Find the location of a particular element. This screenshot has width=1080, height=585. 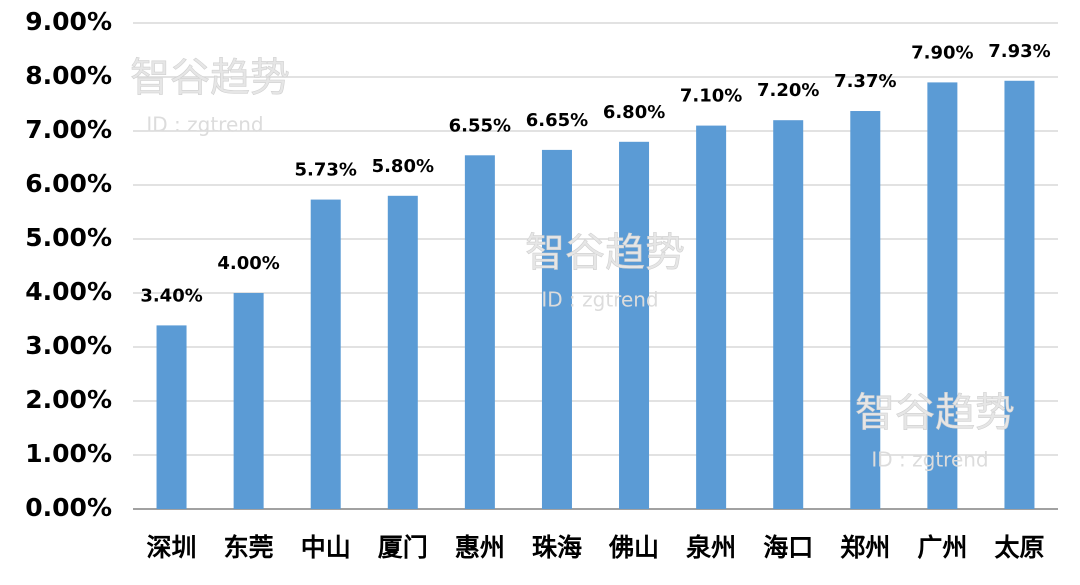

value-label: 4.00% is located at coordinates (248, 263).